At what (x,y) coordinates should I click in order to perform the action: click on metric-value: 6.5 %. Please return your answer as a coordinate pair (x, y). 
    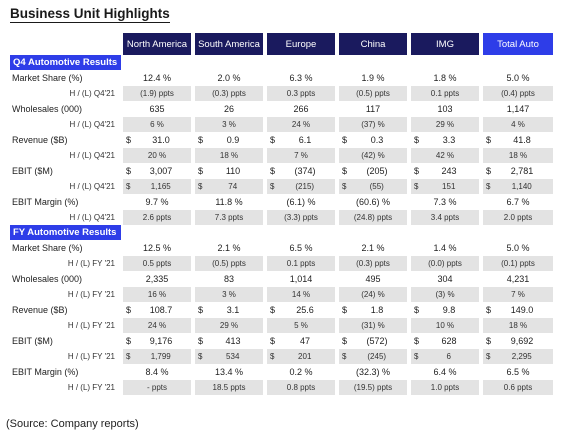
    Looking at the image, I should click on (516, 372).